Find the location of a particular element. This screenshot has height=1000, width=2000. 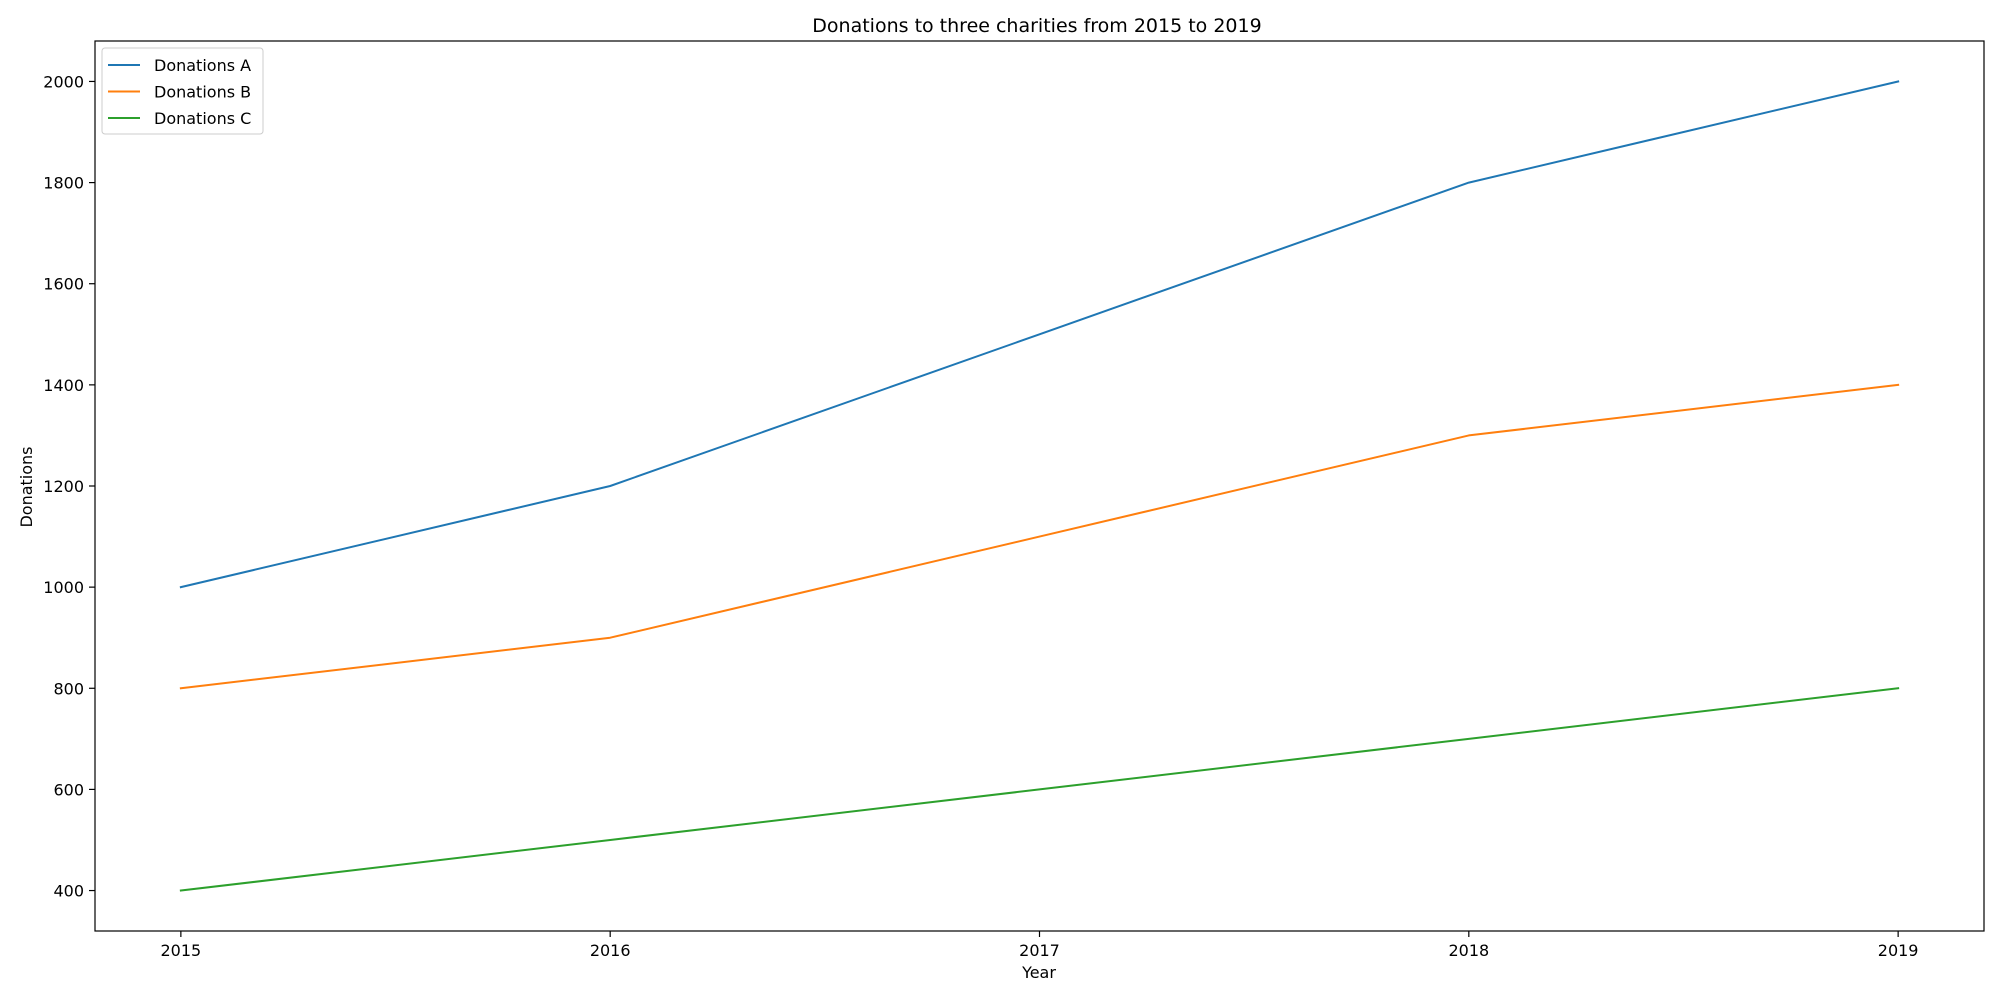

legend: Donations A Donations B Donations C is located at coordinates (182, 91).